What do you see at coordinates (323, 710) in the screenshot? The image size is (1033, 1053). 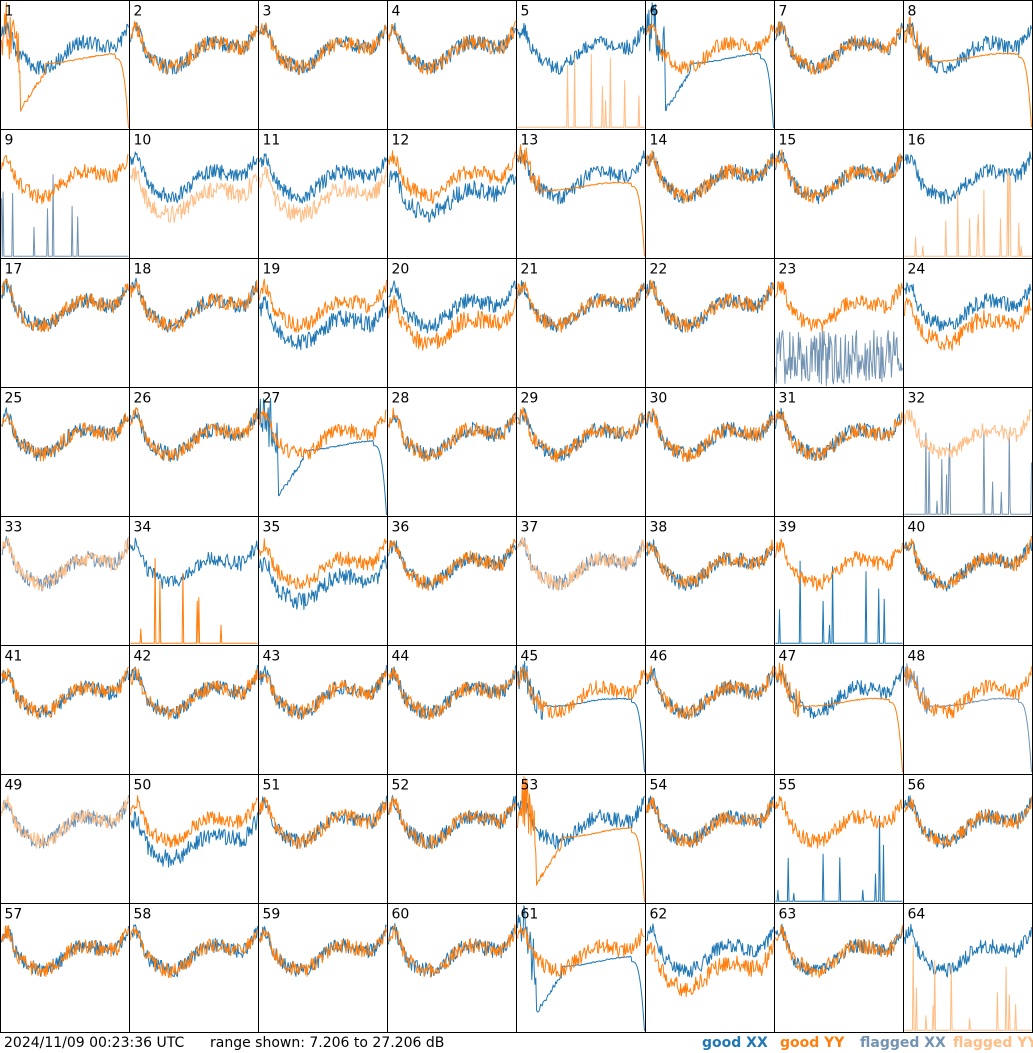 I see `panel-43: 43` at bounding box center [323, 710].